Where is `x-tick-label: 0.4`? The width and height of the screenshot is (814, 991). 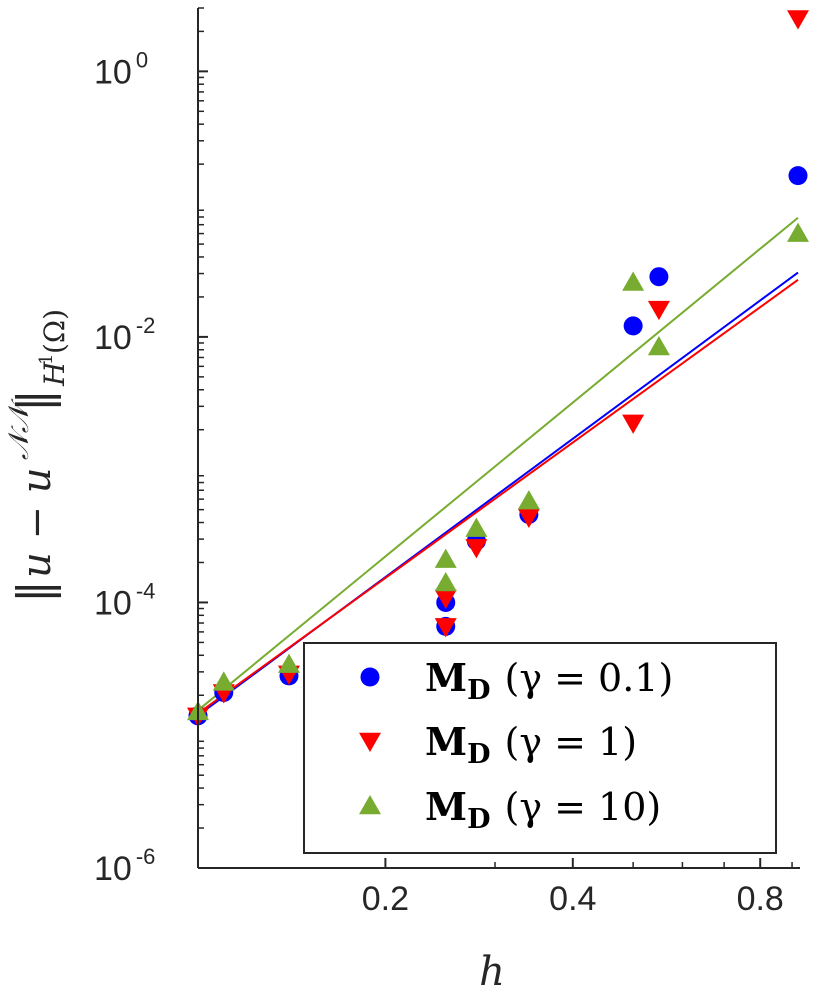 x-tick-label: 0.4 is located at coordinates (572, 899).